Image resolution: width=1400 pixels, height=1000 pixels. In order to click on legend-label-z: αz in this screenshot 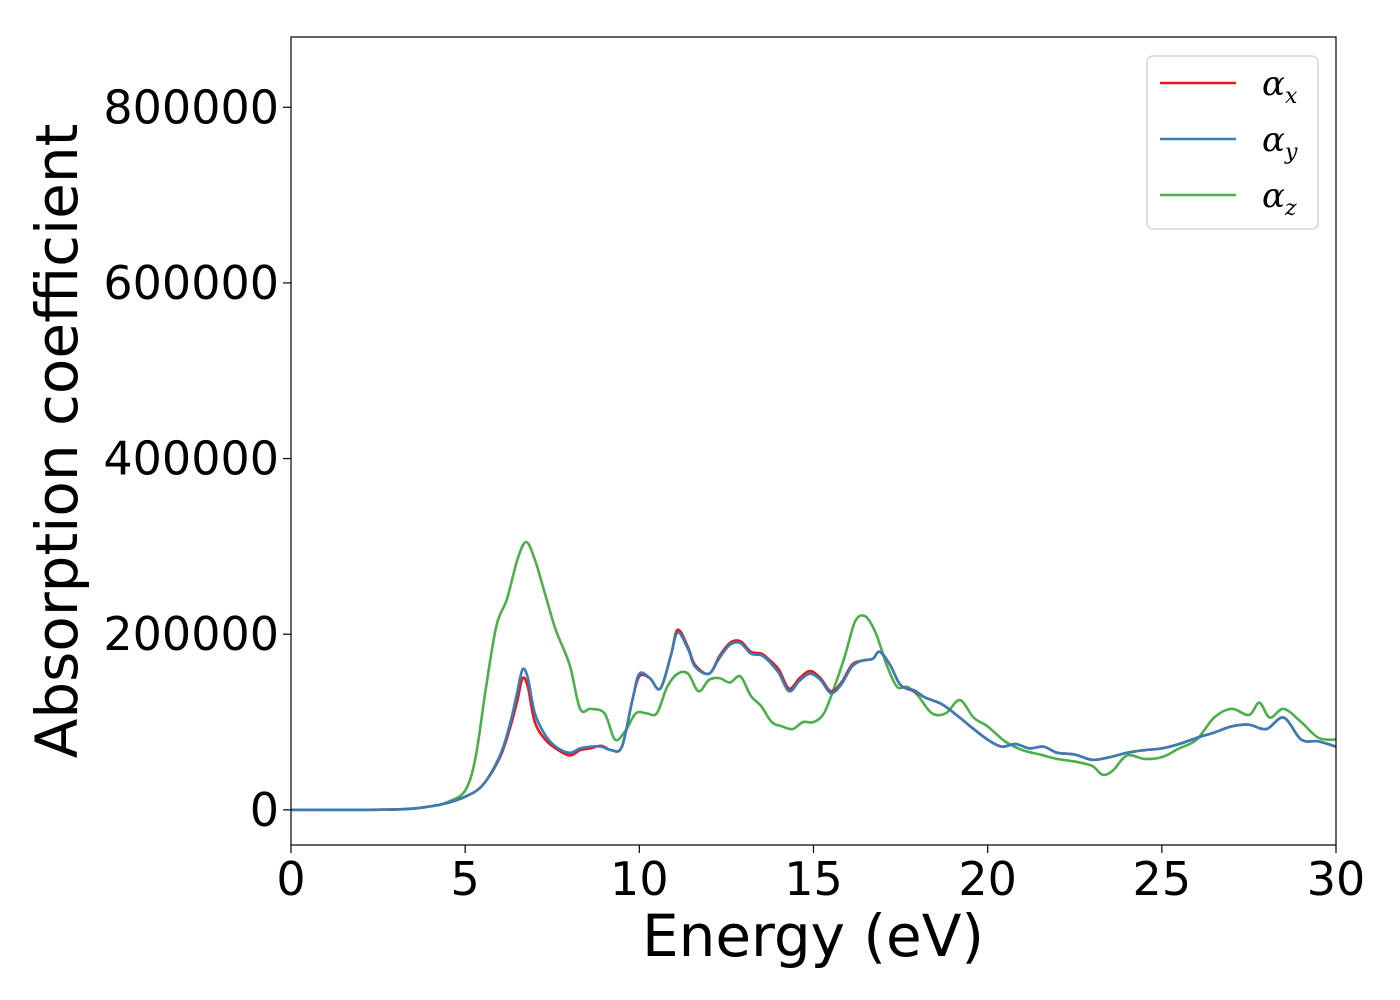, I will do `click(1279, 198)`.